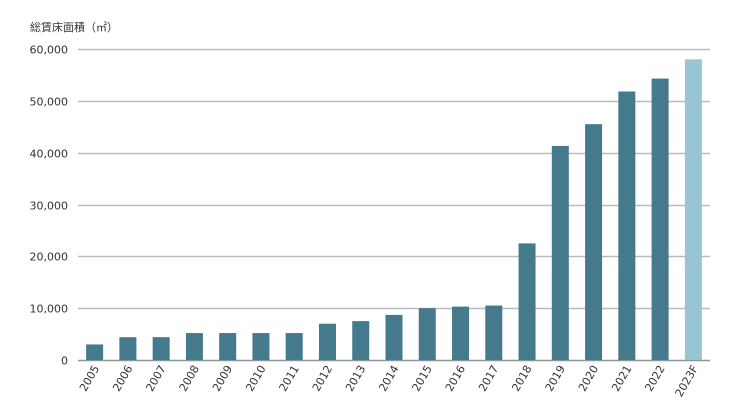  I want to click on y-tick-label: 60,000, so click(49, 50).